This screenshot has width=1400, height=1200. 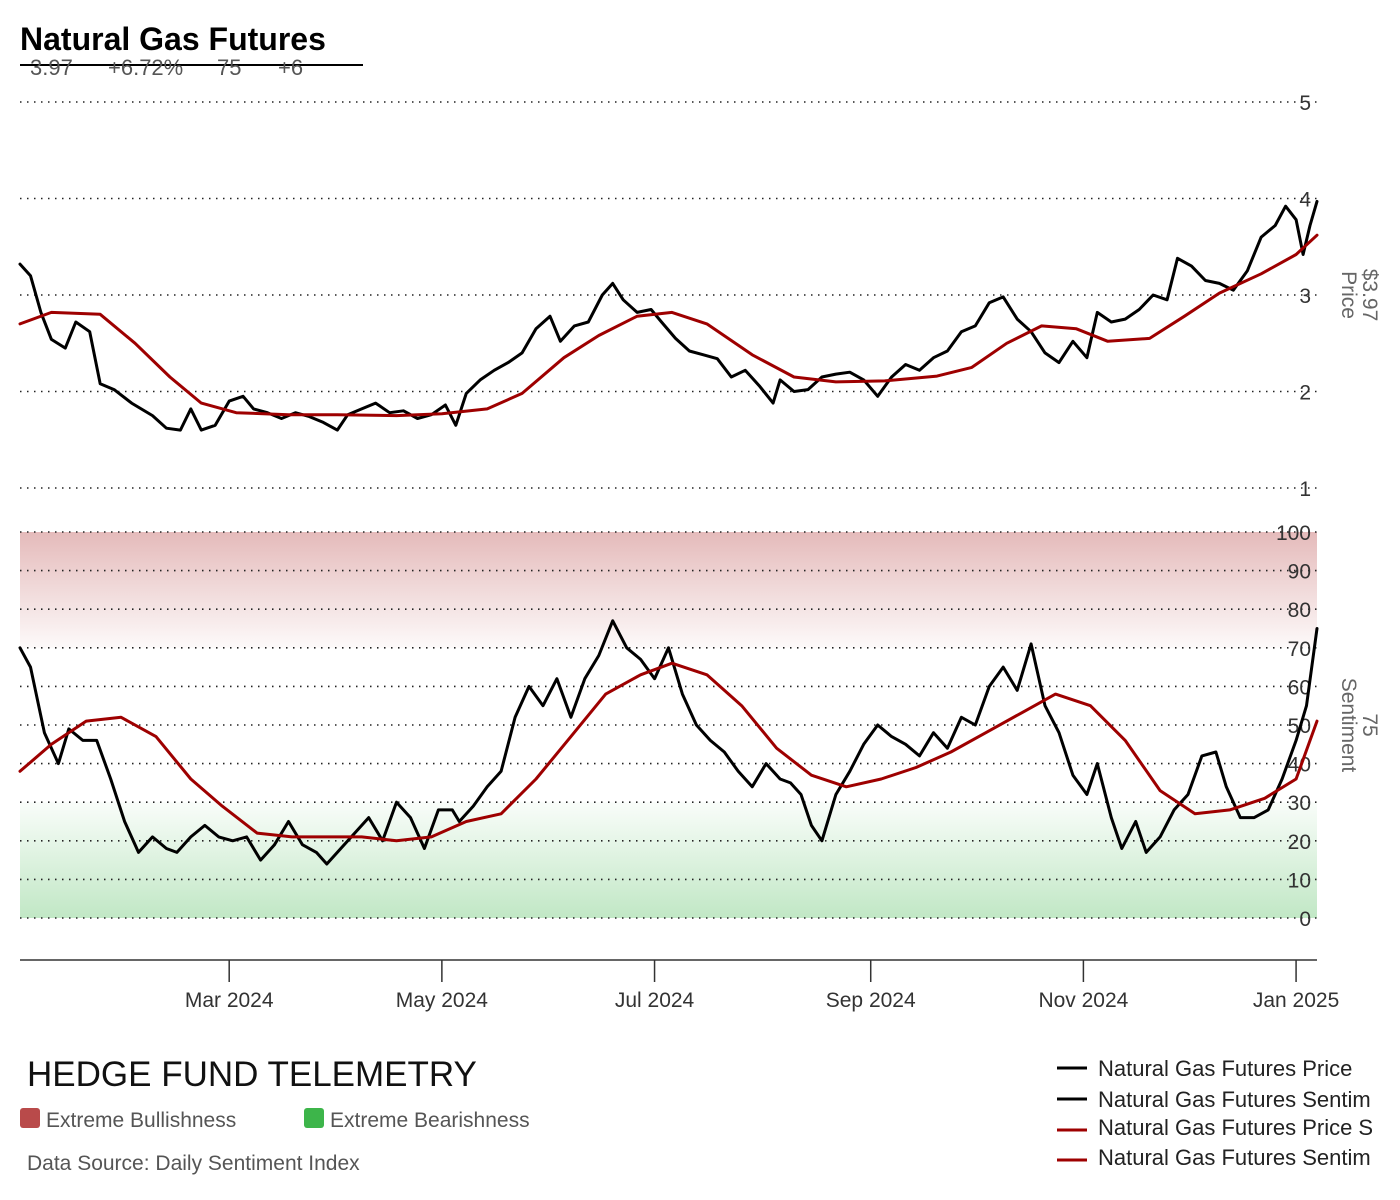 What do you see at coordinates (1299, 649) in the screenshot?
I see `y-tick-label: 70` at bounding box center [1299, 649].